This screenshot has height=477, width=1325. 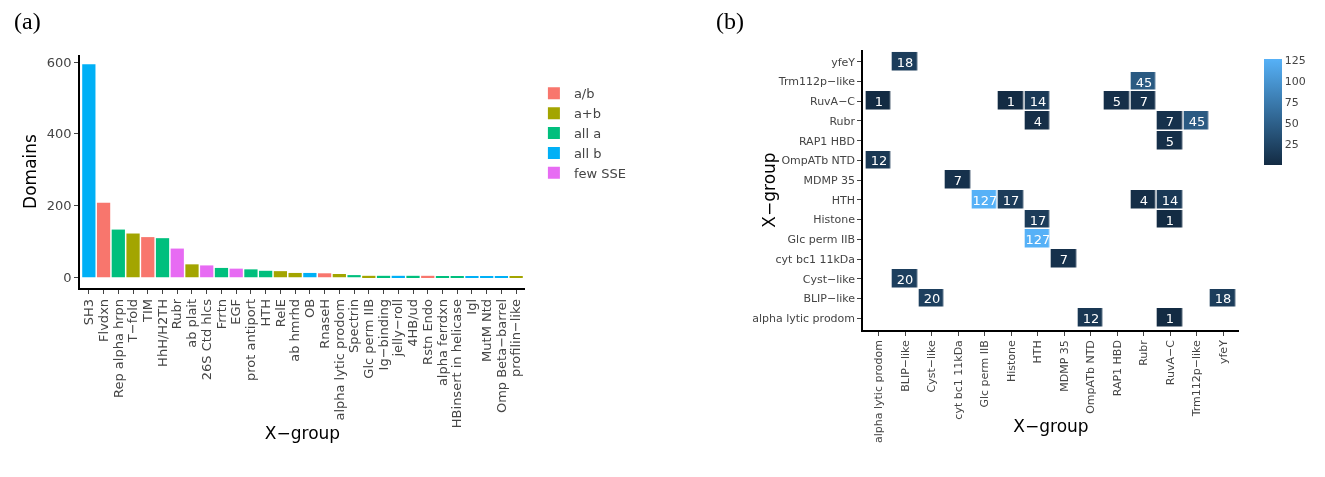 What do you see at coordinates (1144, 352) in the screenshot?
I see `x-tick-label: Rubr` at bounding box center [1144, 352].